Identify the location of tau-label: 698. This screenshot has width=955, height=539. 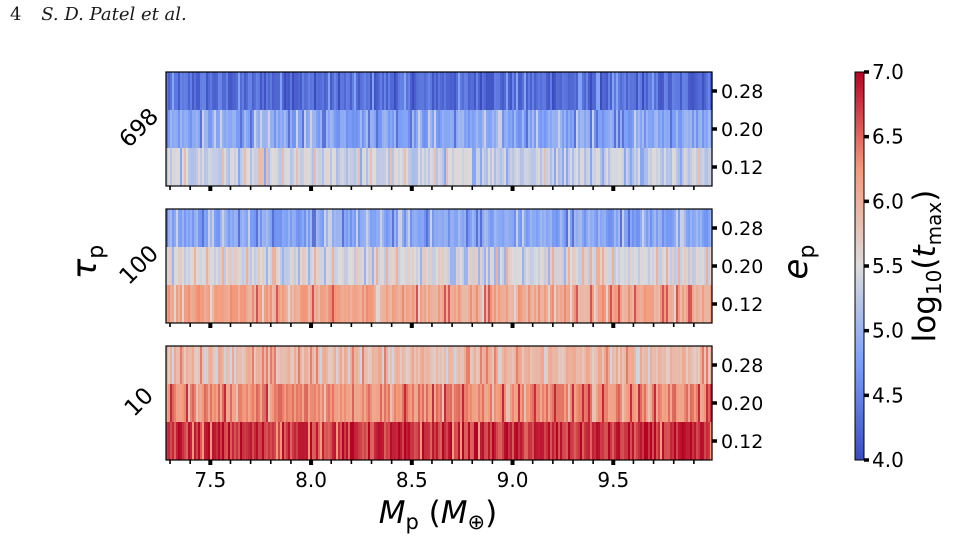
(139, 128).